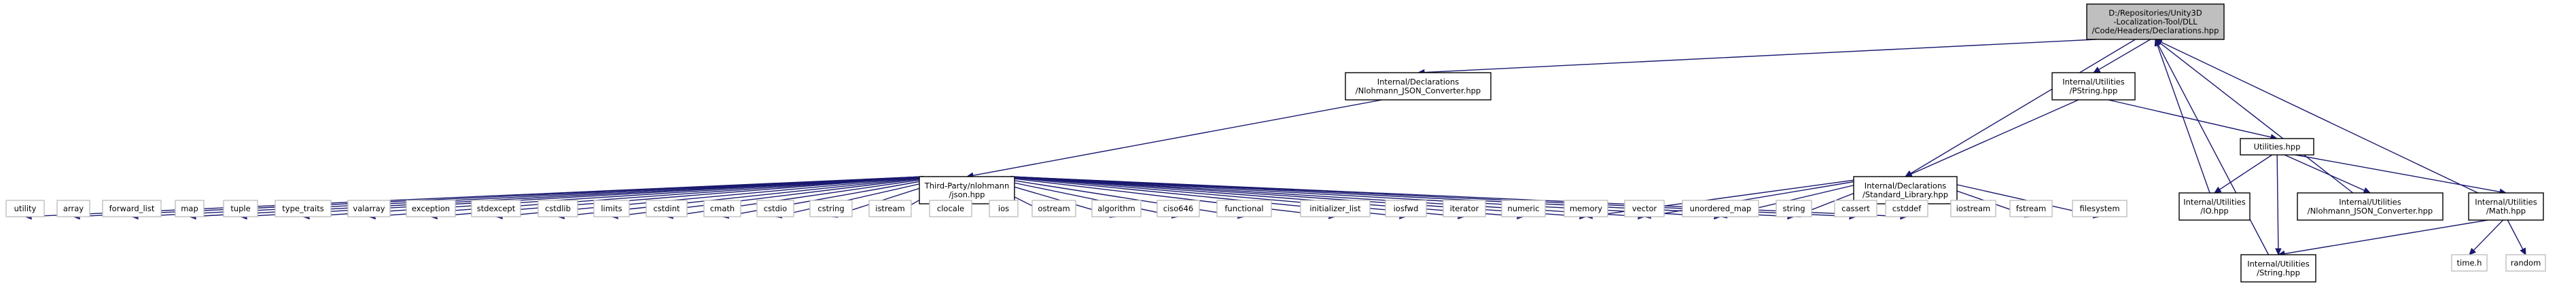  I want to click on edge-nlohconv-to-json, so click(1174, 139).